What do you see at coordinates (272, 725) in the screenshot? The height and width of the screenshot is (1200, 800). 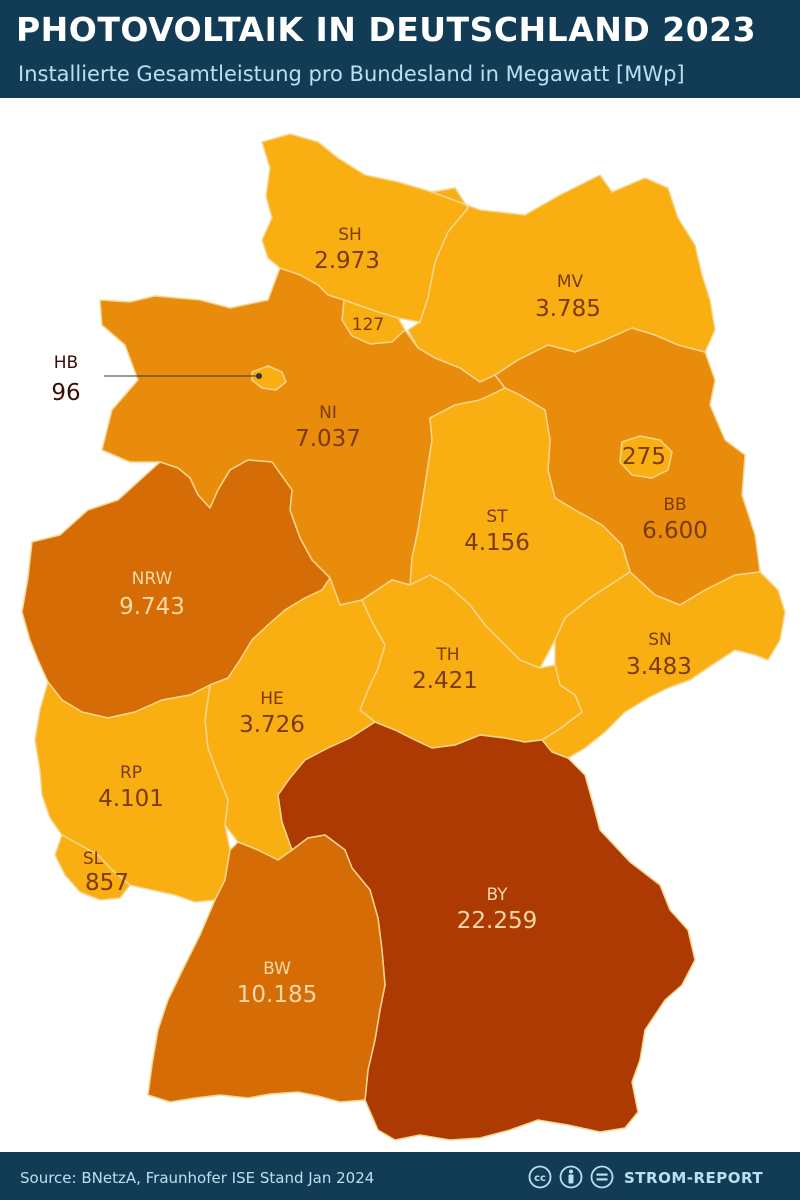 I see `label-he-value: 3.726` at bounding box center [272, 725].